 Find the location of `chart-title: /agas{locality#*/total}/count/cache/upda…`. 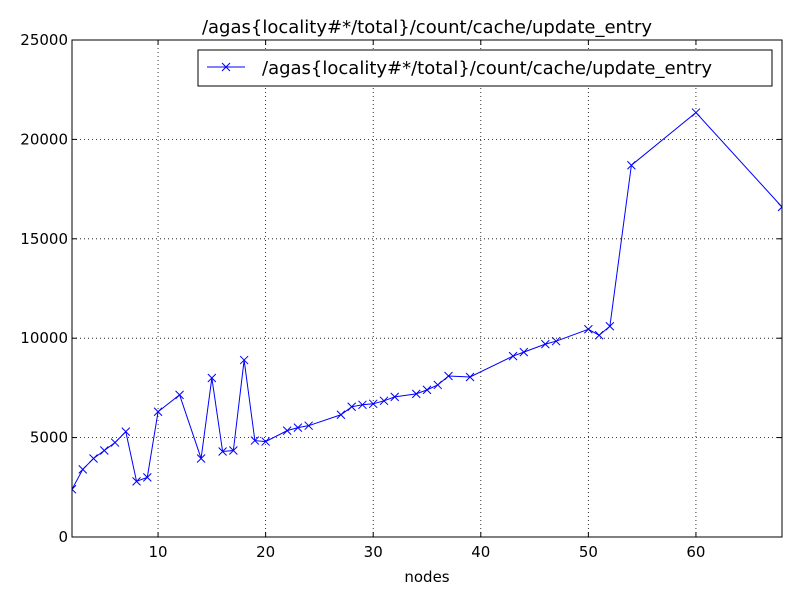

chart-title: /agas{locality#*/total}/count/cache/upda… is located at coordinates (427, 27).